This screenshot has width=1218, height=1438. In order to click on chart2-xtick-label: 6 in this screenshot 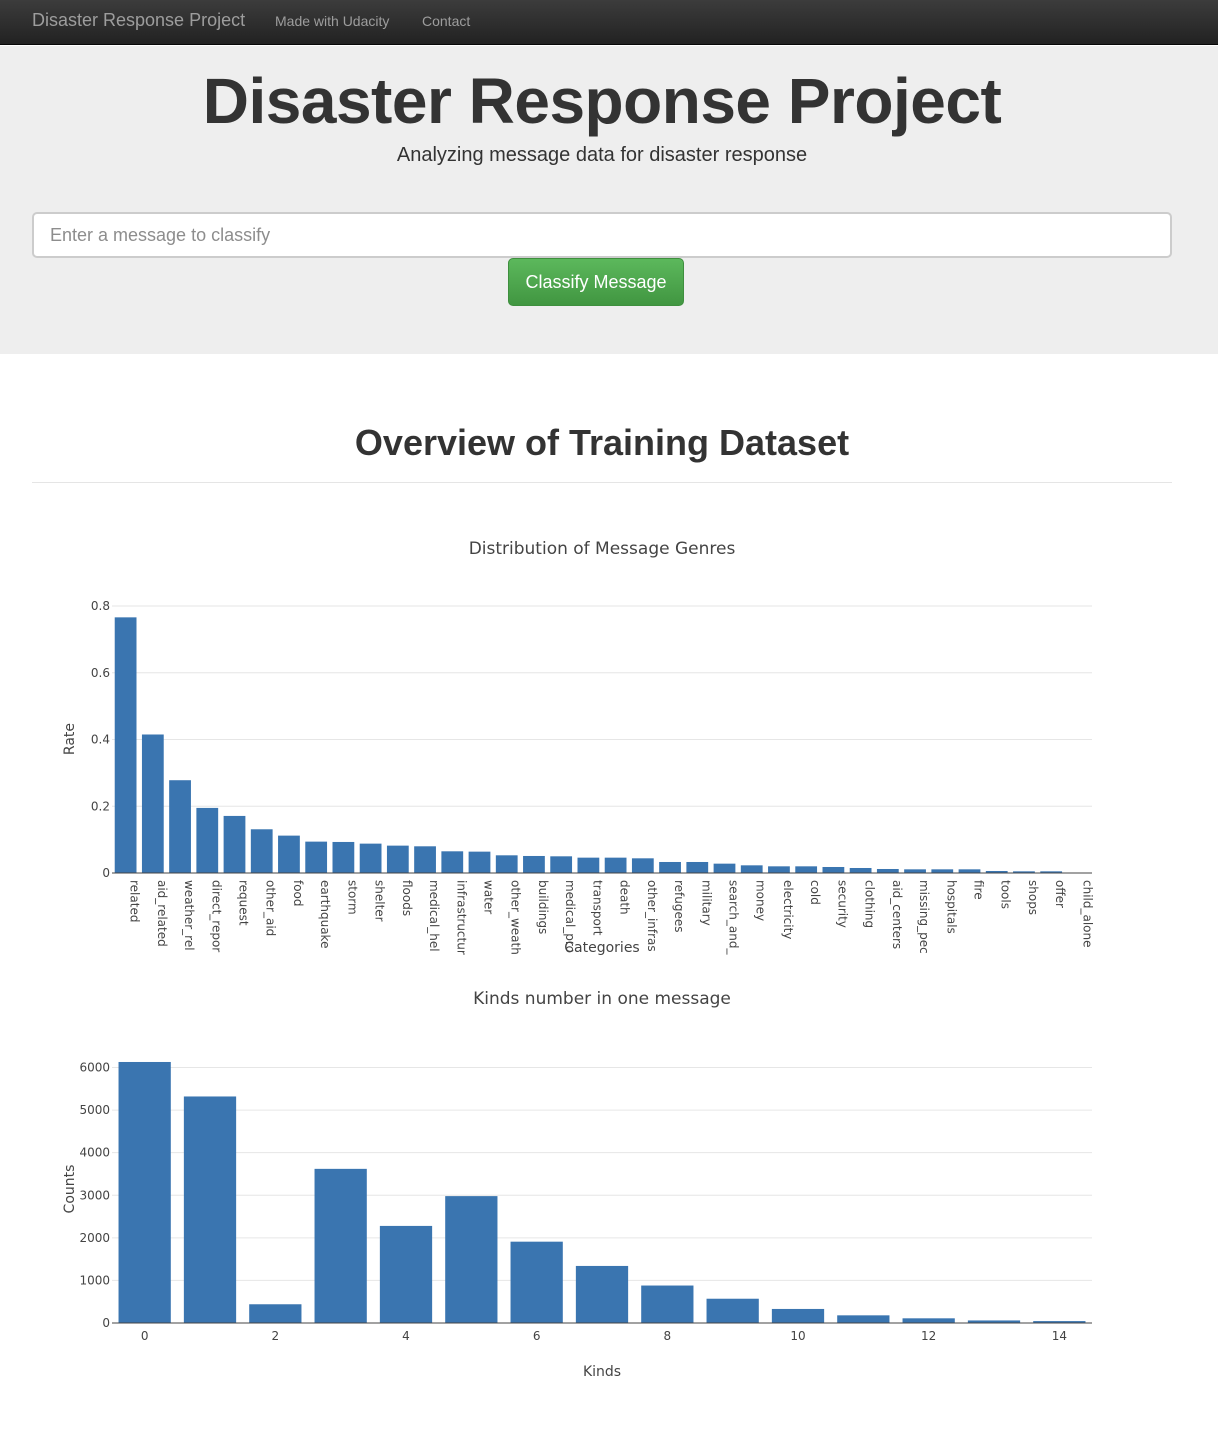, I will do `click(537, 1336)`.